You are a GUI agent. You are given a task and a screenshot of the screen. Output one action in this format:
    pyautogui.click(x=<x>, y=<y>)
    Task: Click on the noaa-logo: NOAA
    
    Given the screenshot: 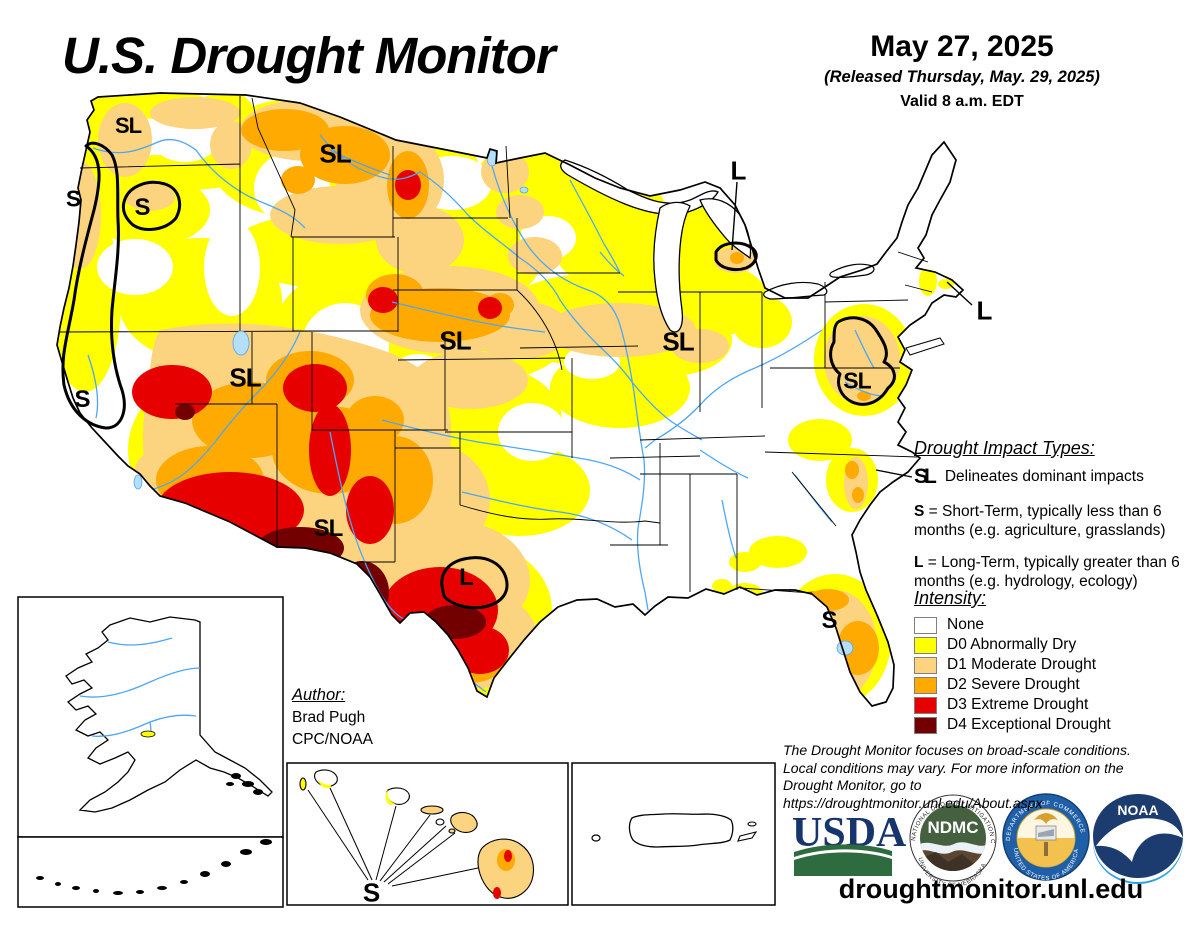 What is the action you would take?
    pyautogui.click(x=1138, y=839)
    